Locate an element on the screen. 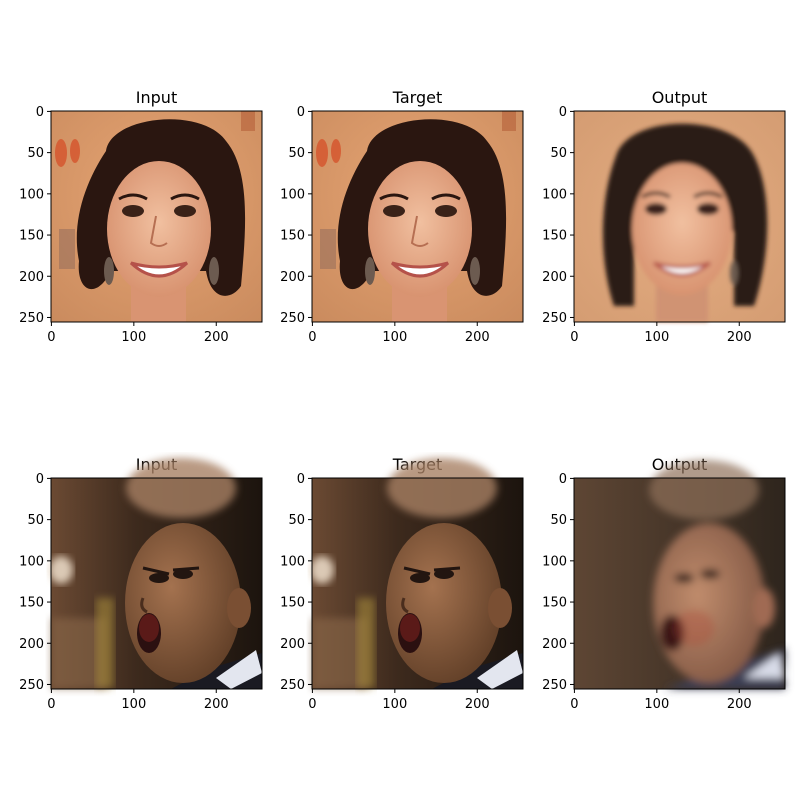 The width and height of the screenshot is (800, 800). panel-row-2-target: Target is located at coordinates (416, 572).